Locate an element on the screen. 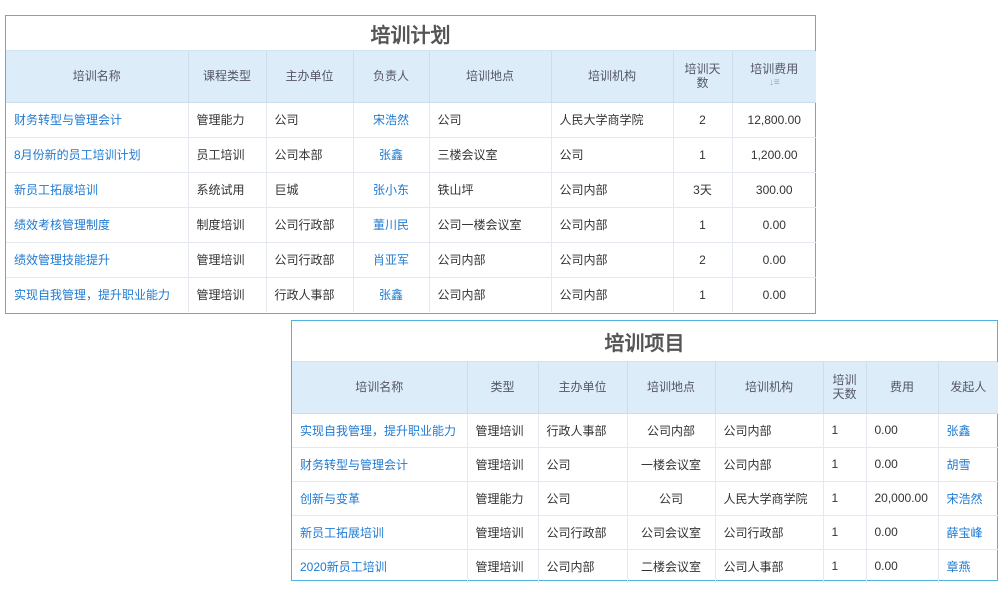 This screenshot has width=1000, height=600. column-header: 费用 is located at coordinates (902, 388).